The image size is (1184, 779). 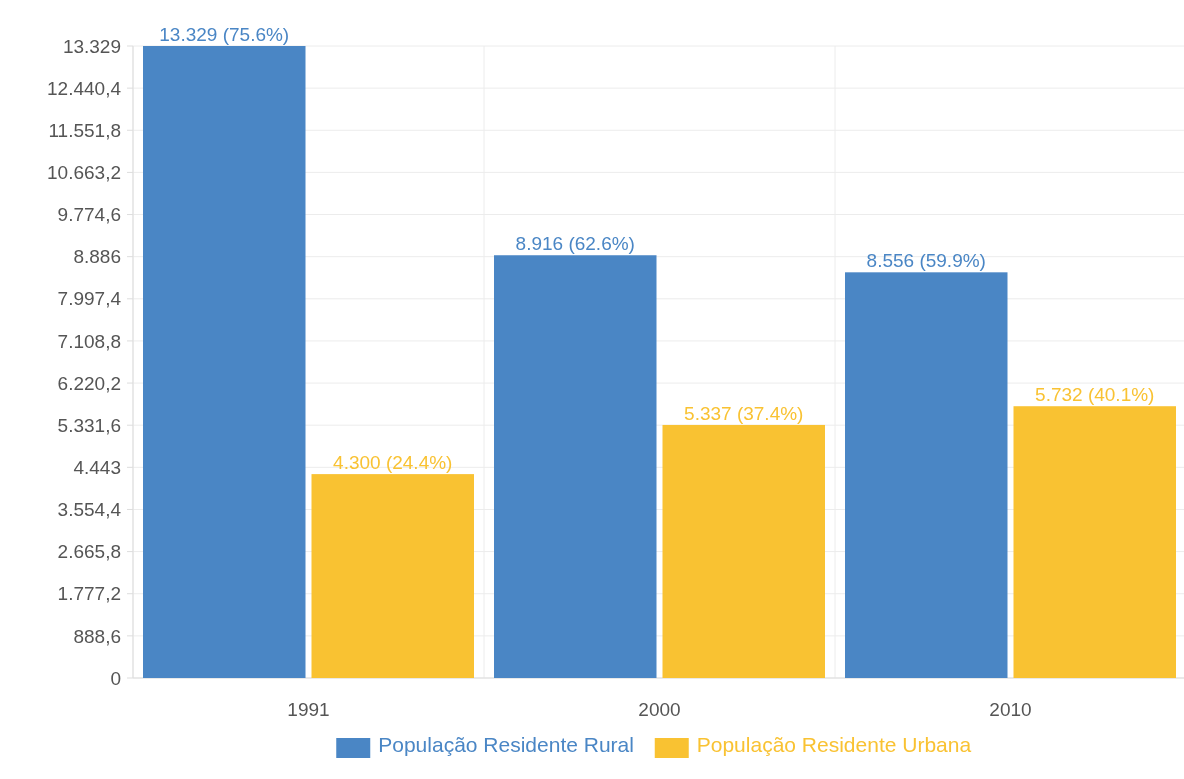 I want to click on data-label: 8.556 (59.9%), so click(x=926, y=261).